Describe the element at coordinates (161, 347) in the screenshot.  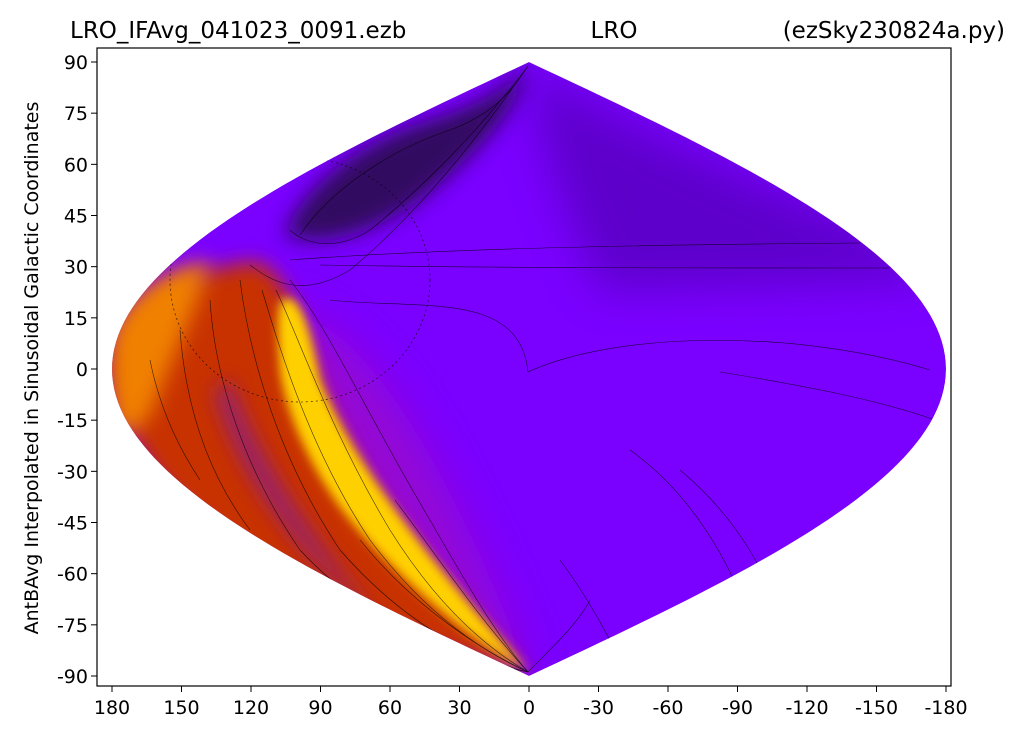
I see `orange-edge` at that location.